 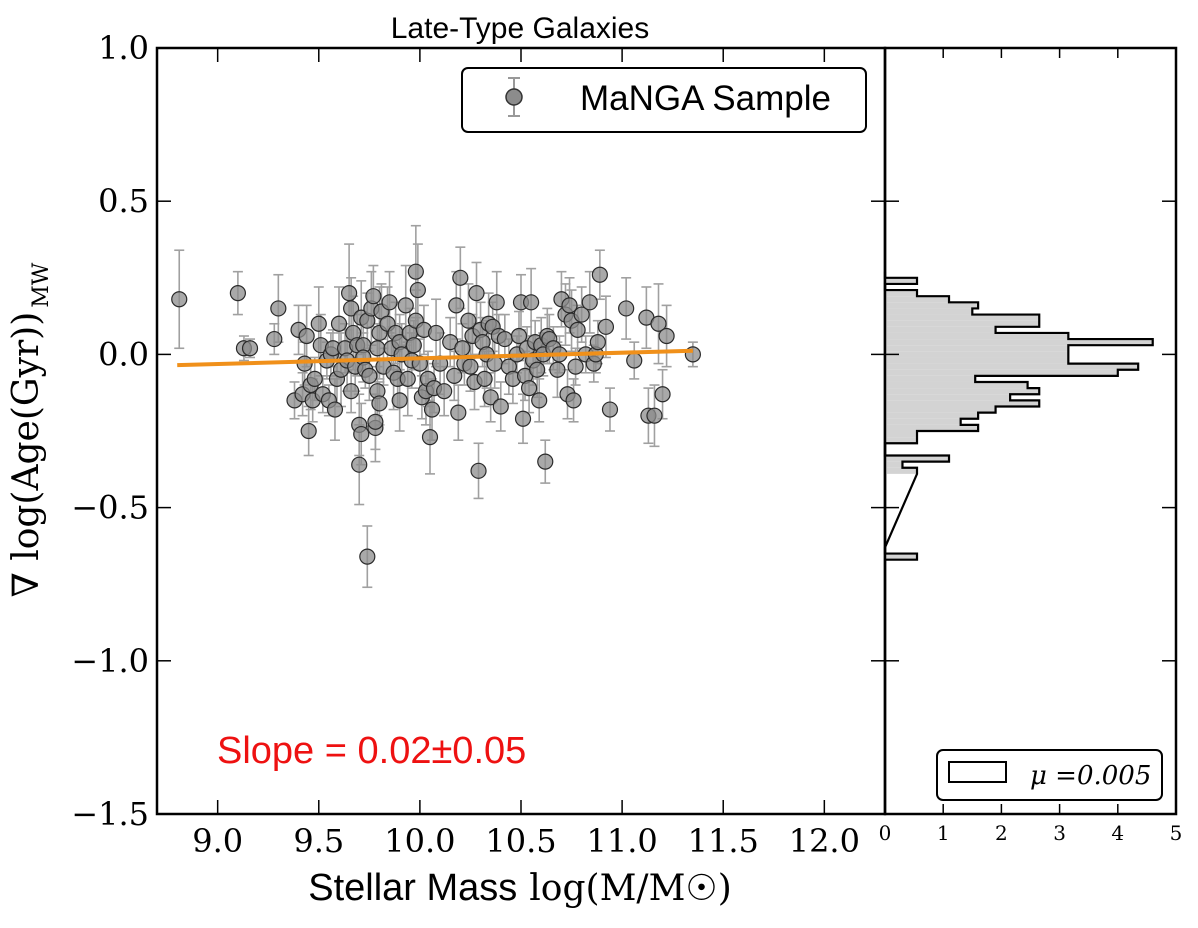 What do you see at coordinates (824, 841) in the screenshot?
I see `x-tick-label: 12.0` at bounding box center [824, 841].